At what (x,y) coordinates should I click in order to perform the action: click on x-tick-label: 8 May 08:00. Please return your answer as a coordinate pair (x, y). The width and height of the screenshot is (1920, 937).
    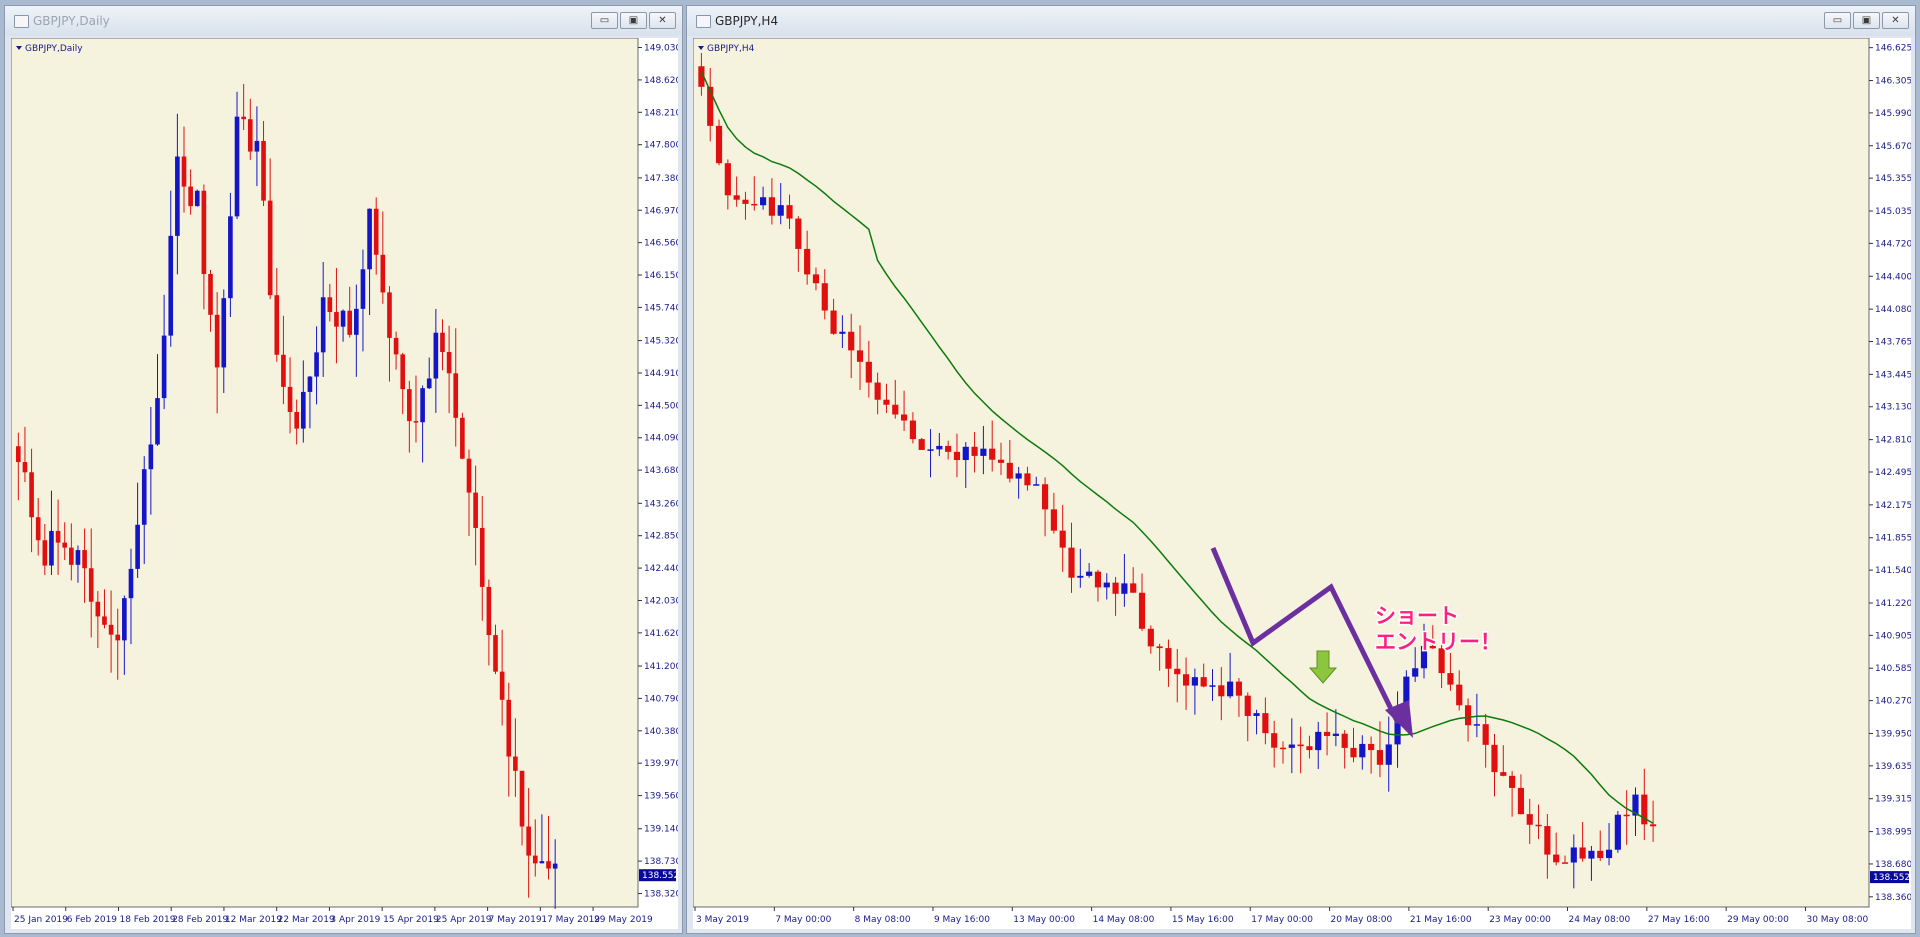
    Looking at the image, I should click on (883, 920).